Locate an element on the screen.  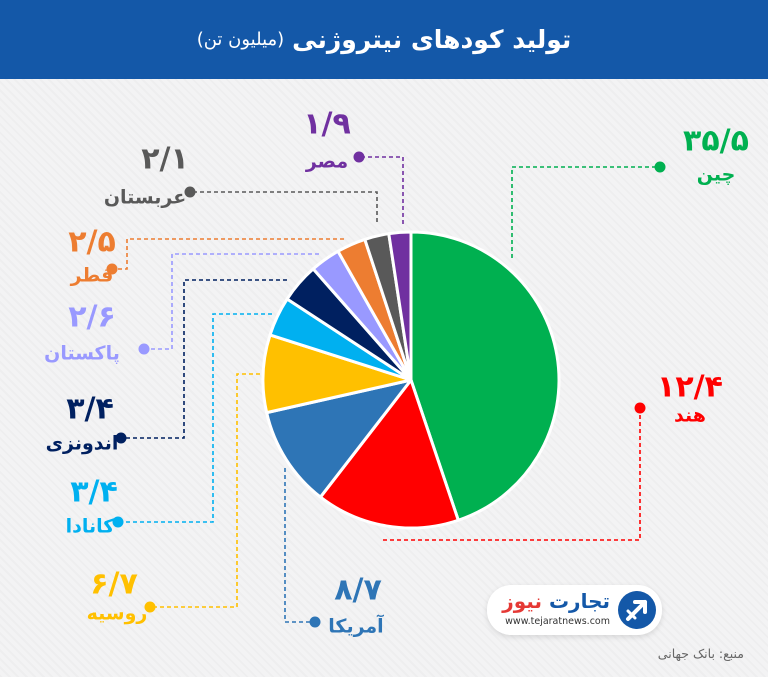
data-label-country: روسیه is located at coordinates (117, 614).